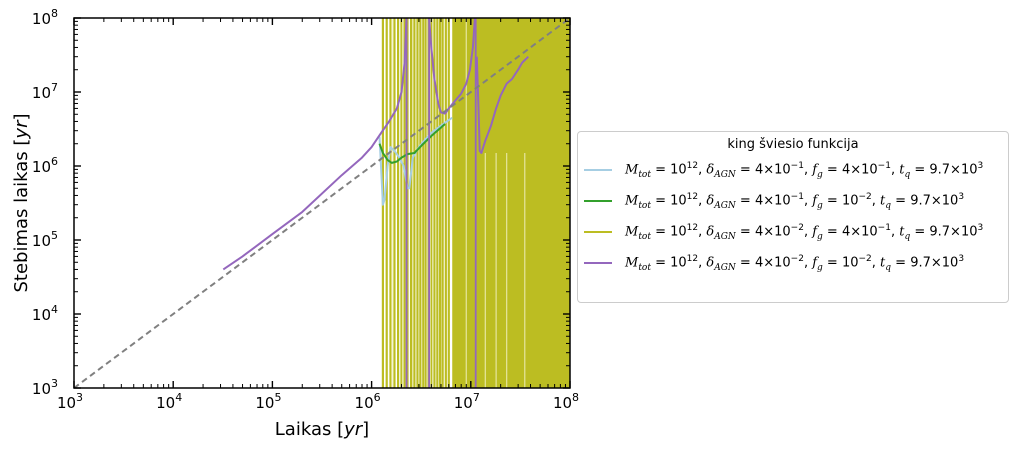 This screenshot has height=451, width=1020. Describe the element at coordinates (322, 429) in the screenshot. I see `x-axis-label: Laikas [yr]` at that location.